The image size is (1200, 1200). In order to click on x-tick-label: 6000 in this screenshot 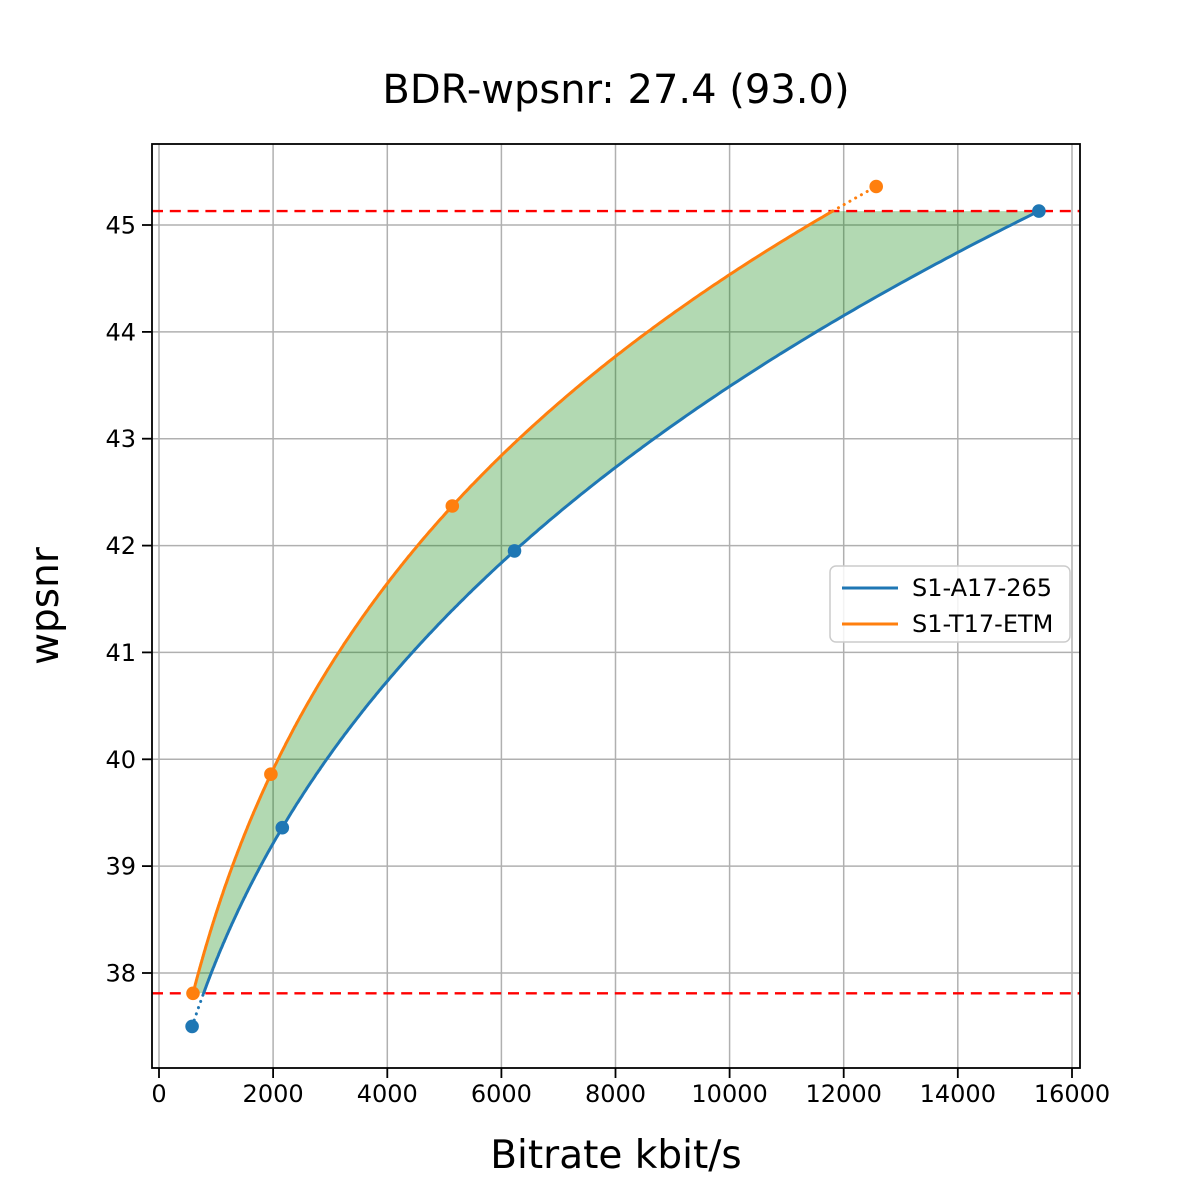, I will do `click(501, 1094)`.